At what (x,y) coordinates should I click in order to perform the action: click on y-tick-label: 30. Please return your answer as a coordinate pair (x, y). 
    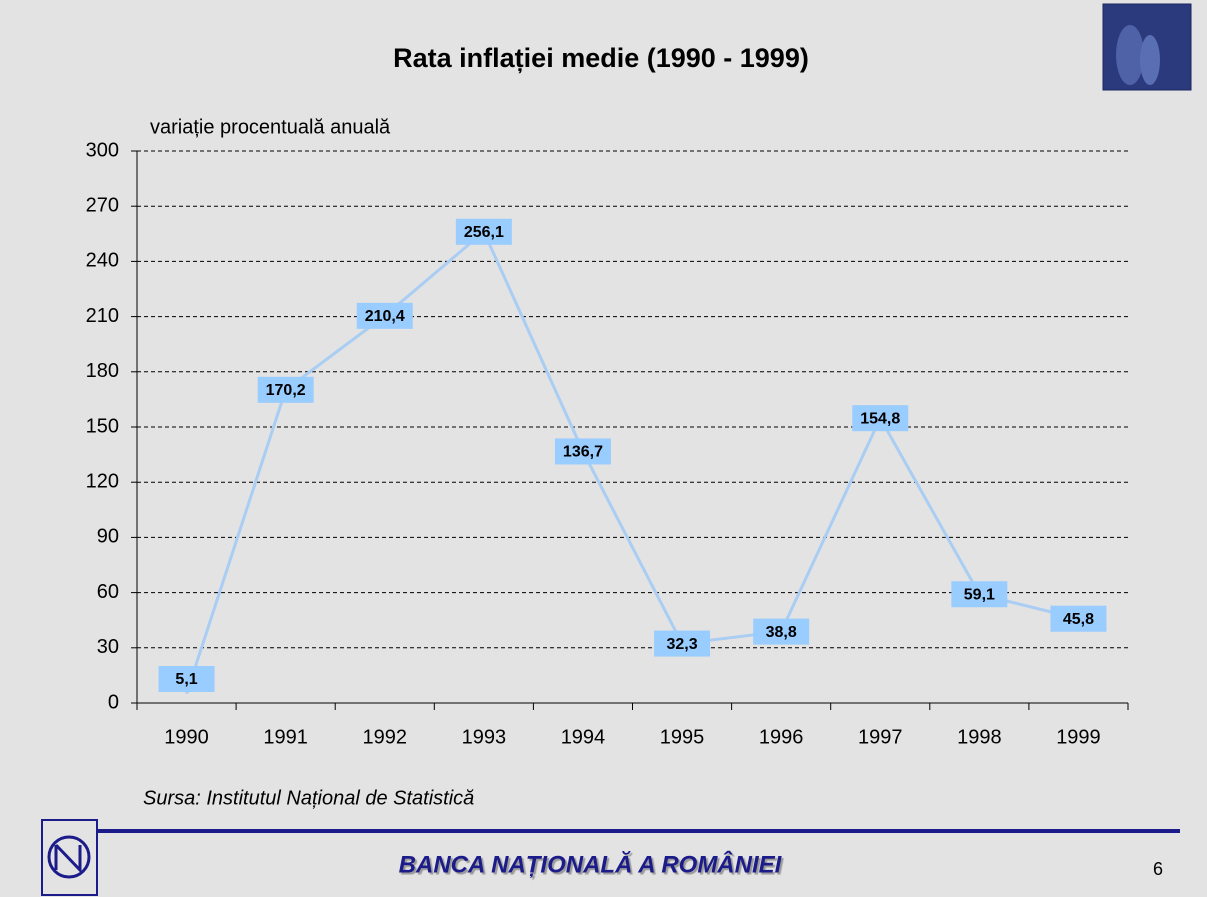
    Looking at the image, I should click on (108, 647).